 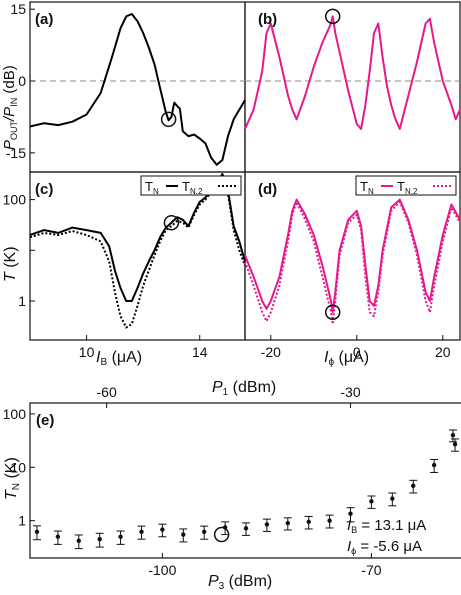 What do you see at coordinates (162, 570) in the screenshot?
I see `panel-e-xtick-label: -100` at bounding box center [162, 570].